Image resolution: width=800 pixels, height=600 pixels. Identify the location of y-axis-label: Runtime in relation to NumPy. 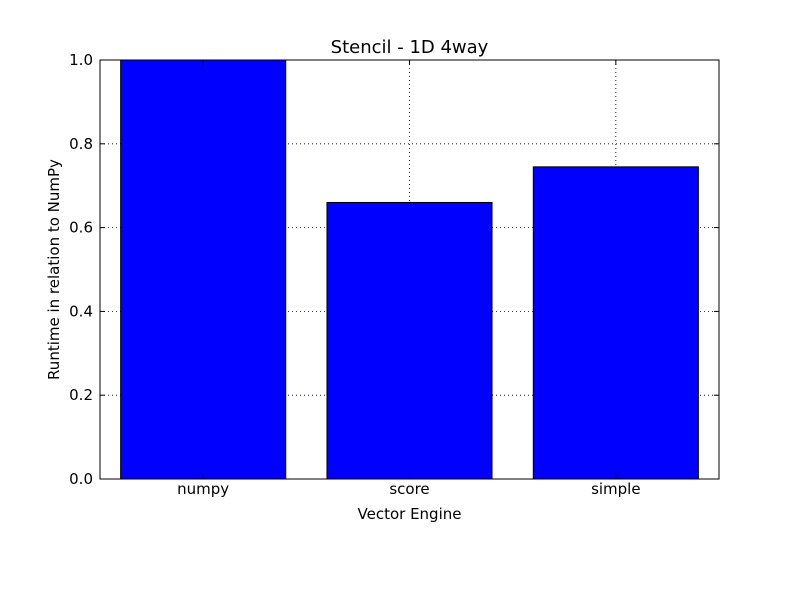
(54, 269).